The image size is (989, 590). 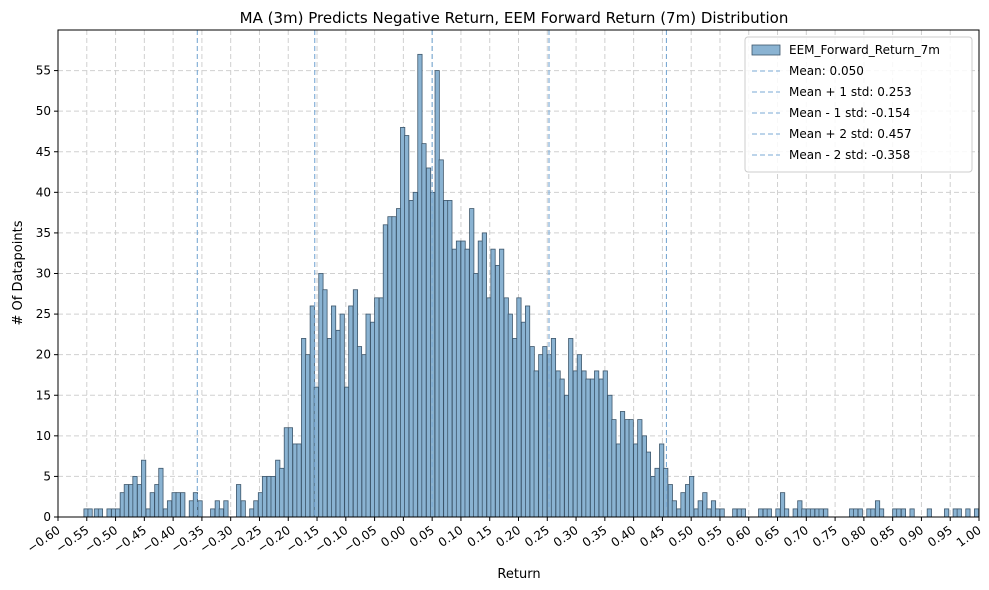 I want to click on y-tick-label: 30, so click(x=43, y=274).